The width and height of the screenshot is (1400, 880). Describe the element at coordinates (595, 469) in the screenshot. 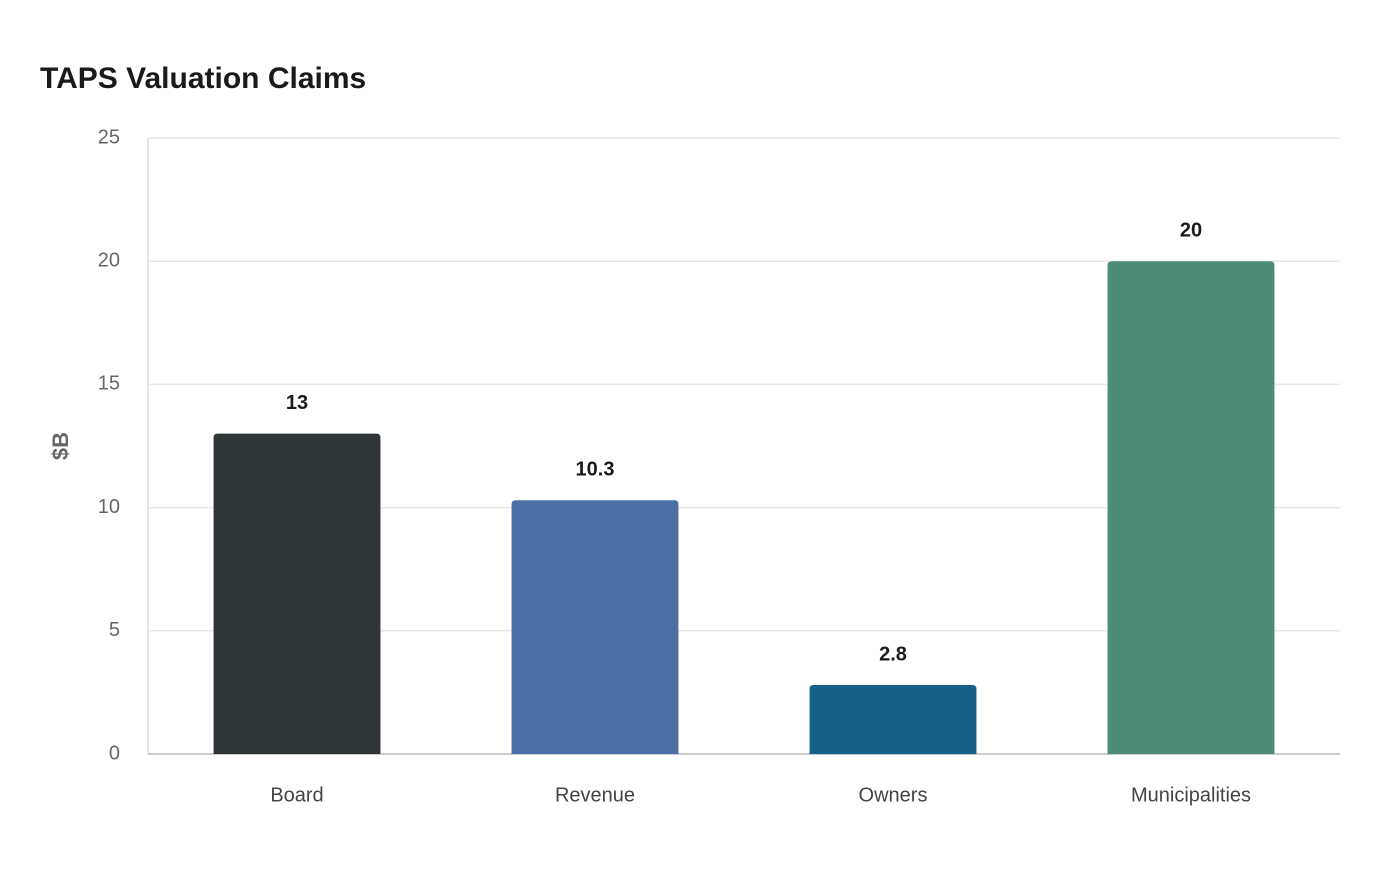

I see `value-label: 10.3` at that location.